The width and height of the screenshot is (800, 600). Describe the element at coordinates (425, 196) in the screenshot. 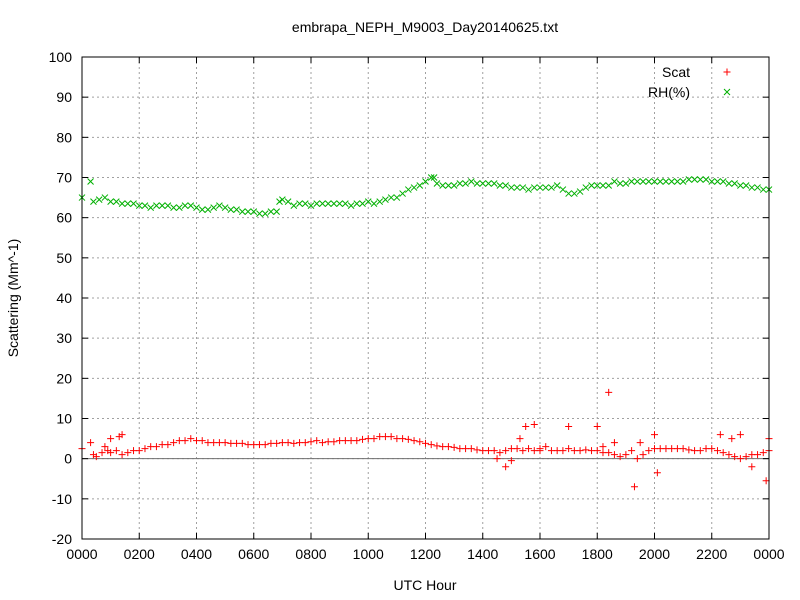

I see `series-rh` at that location.